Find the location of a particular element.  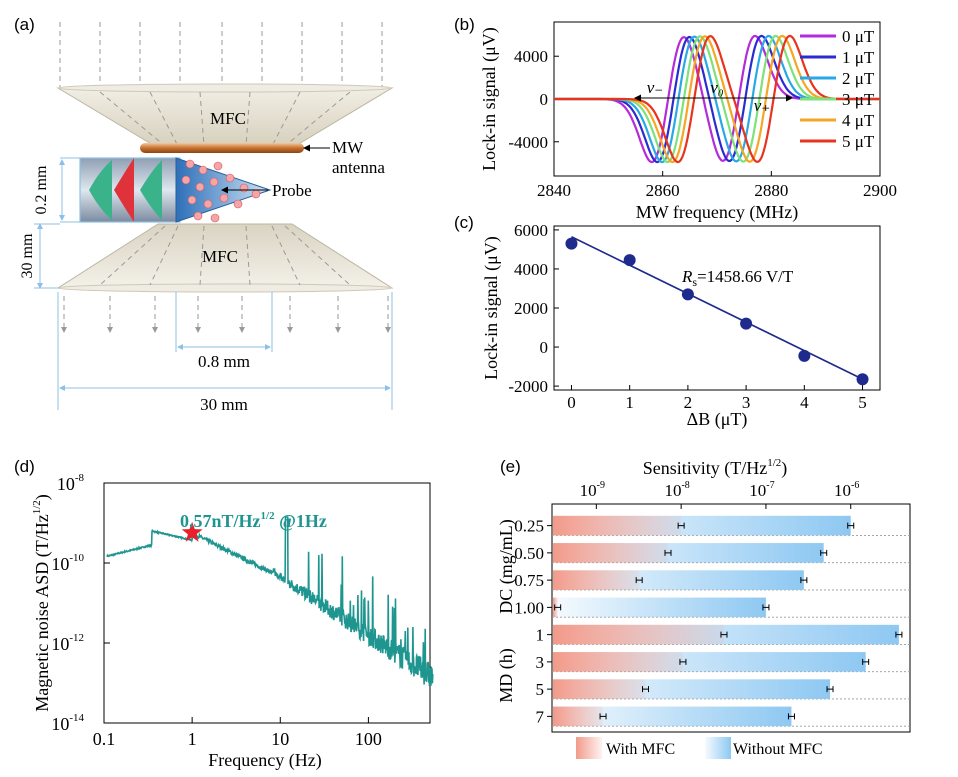

d-annotation: 0.57nT/Hz1/2 @1Hz is located at coordinates (253, 520).